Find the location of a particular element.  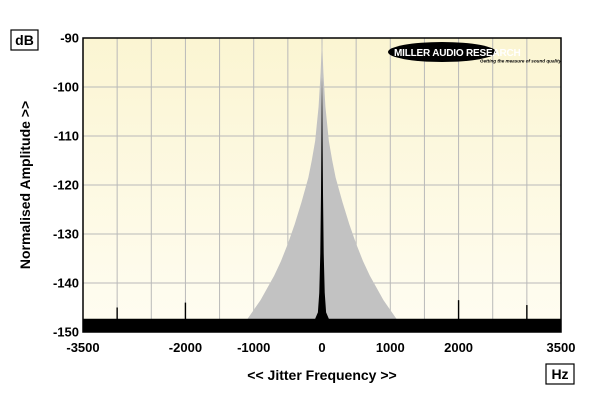

x-tick-labels: -3500 -2000 -1000 0 1000 2000 3500 is located at coordinates (320, 347).